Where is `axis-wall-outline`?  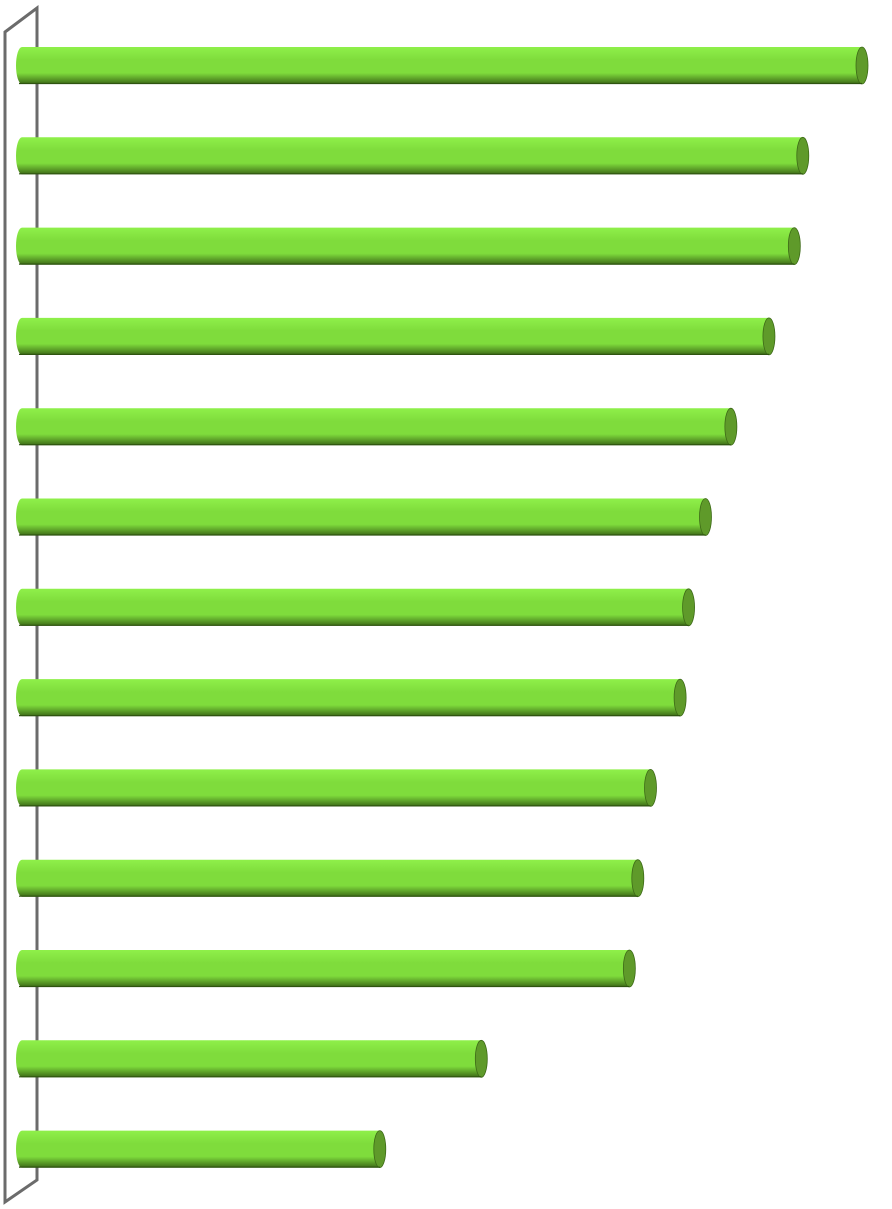 axis-wall-outline is located at coordinates (21, 605).